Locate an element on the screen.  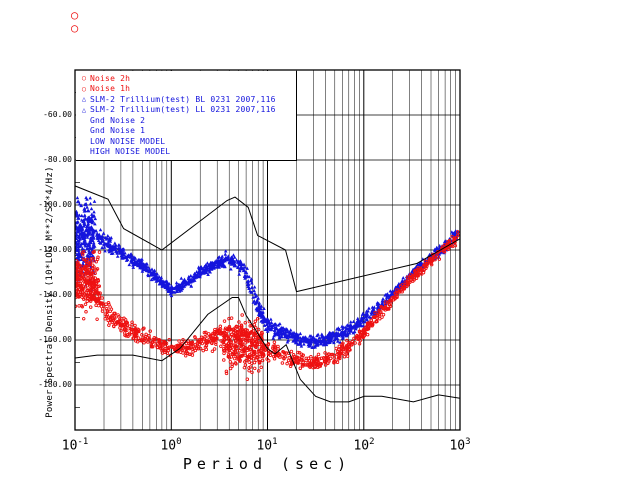
x-tick-exp: 3 is located at coordinates (468, 442).